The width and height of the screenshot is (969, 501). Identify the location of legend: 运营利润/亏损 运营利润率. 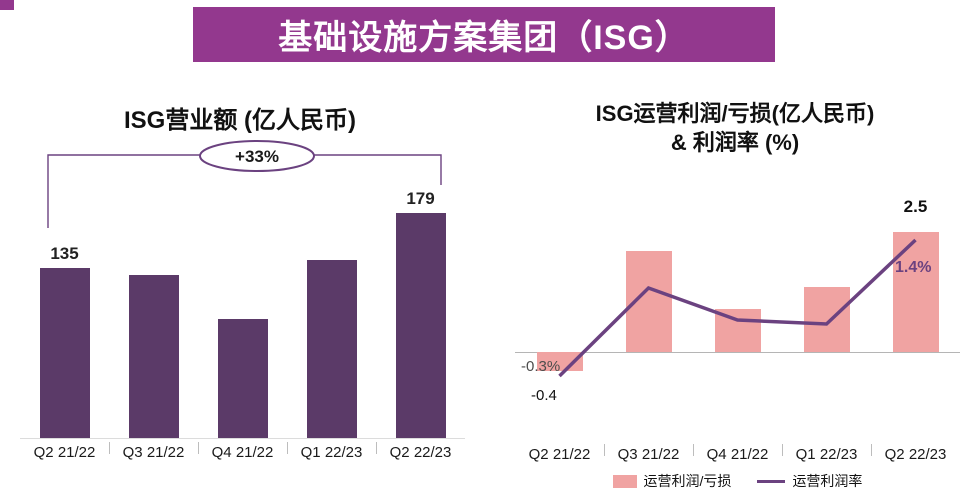
(737, 481).